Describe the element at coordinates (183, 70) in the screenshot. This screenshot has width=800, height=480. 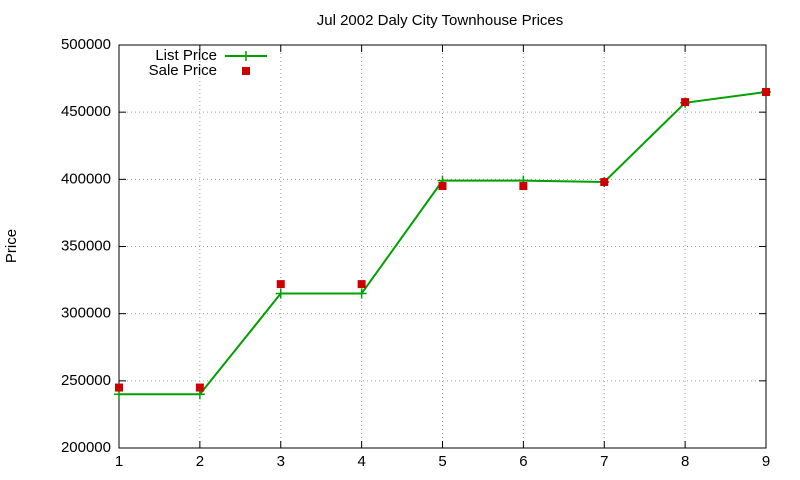
I see `legend-label: Sale Price` at that location.